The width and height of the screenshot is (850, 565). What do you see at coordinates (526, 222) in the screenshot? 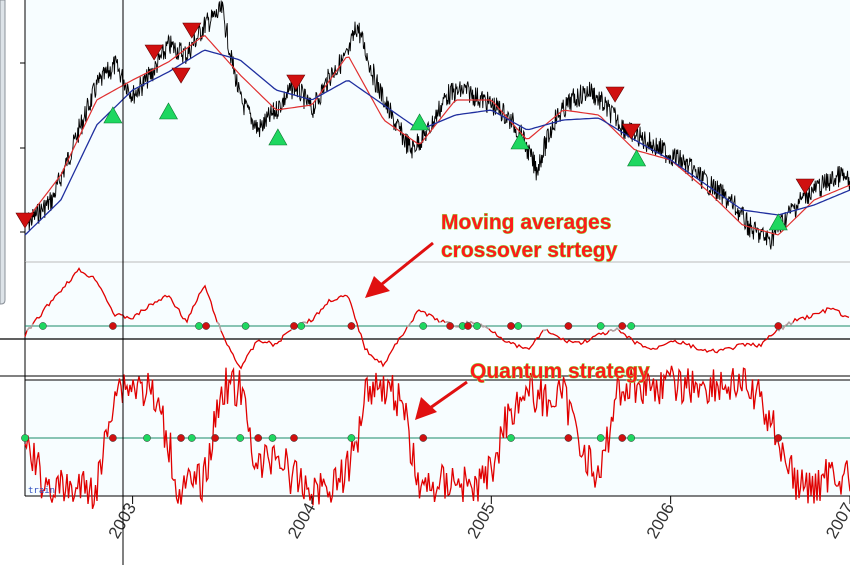
I see `ma-annotation-line-1: Moving averages` at bounding box center [526, 222].